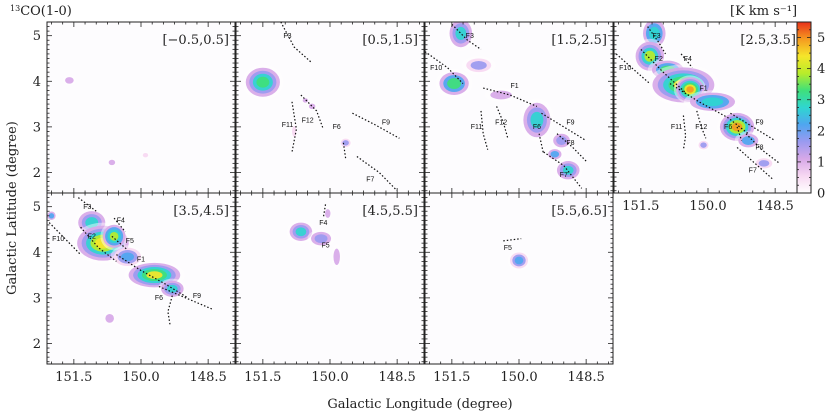 This screenshot has height=415, width=830. I want to click on title-superscript: 13, so click(15, 8).